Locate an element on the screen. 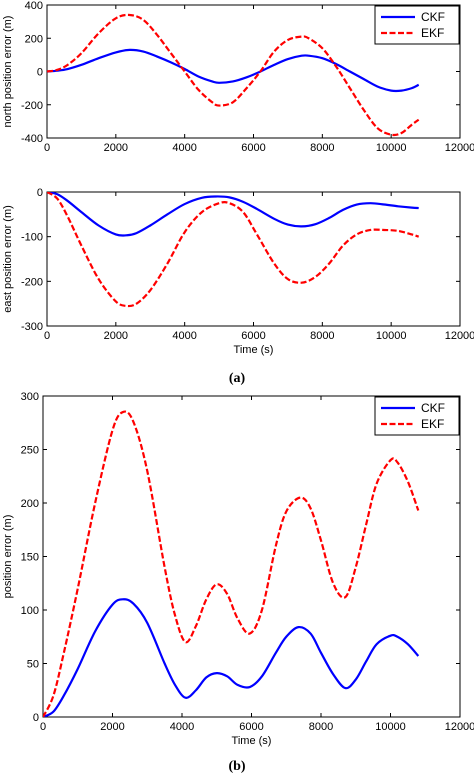  y-tick-label: -400 is located at coordinates (32, 139).